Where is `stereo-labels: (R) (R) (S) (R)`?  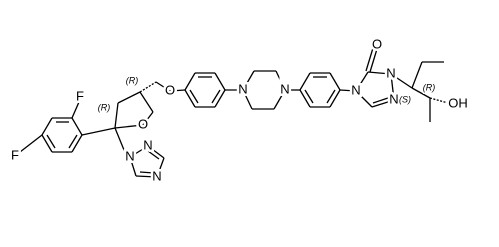 stereo-labels: (R) (R) (S) (R) is located at coordinates (266, 94).